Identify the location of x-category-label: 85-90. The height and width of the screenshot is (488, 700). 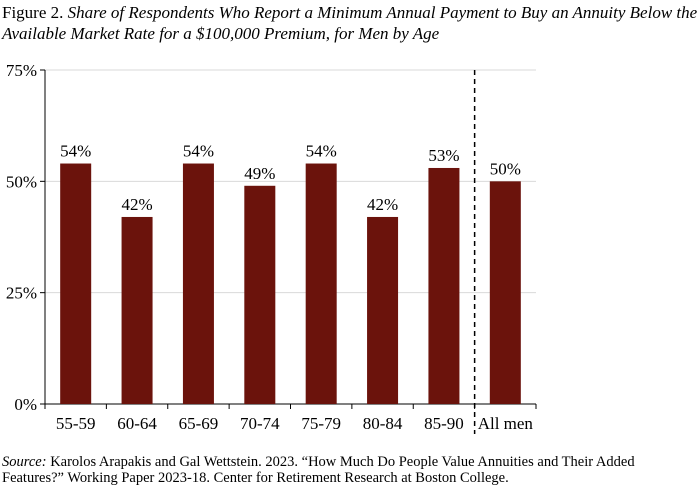
(444, 423).